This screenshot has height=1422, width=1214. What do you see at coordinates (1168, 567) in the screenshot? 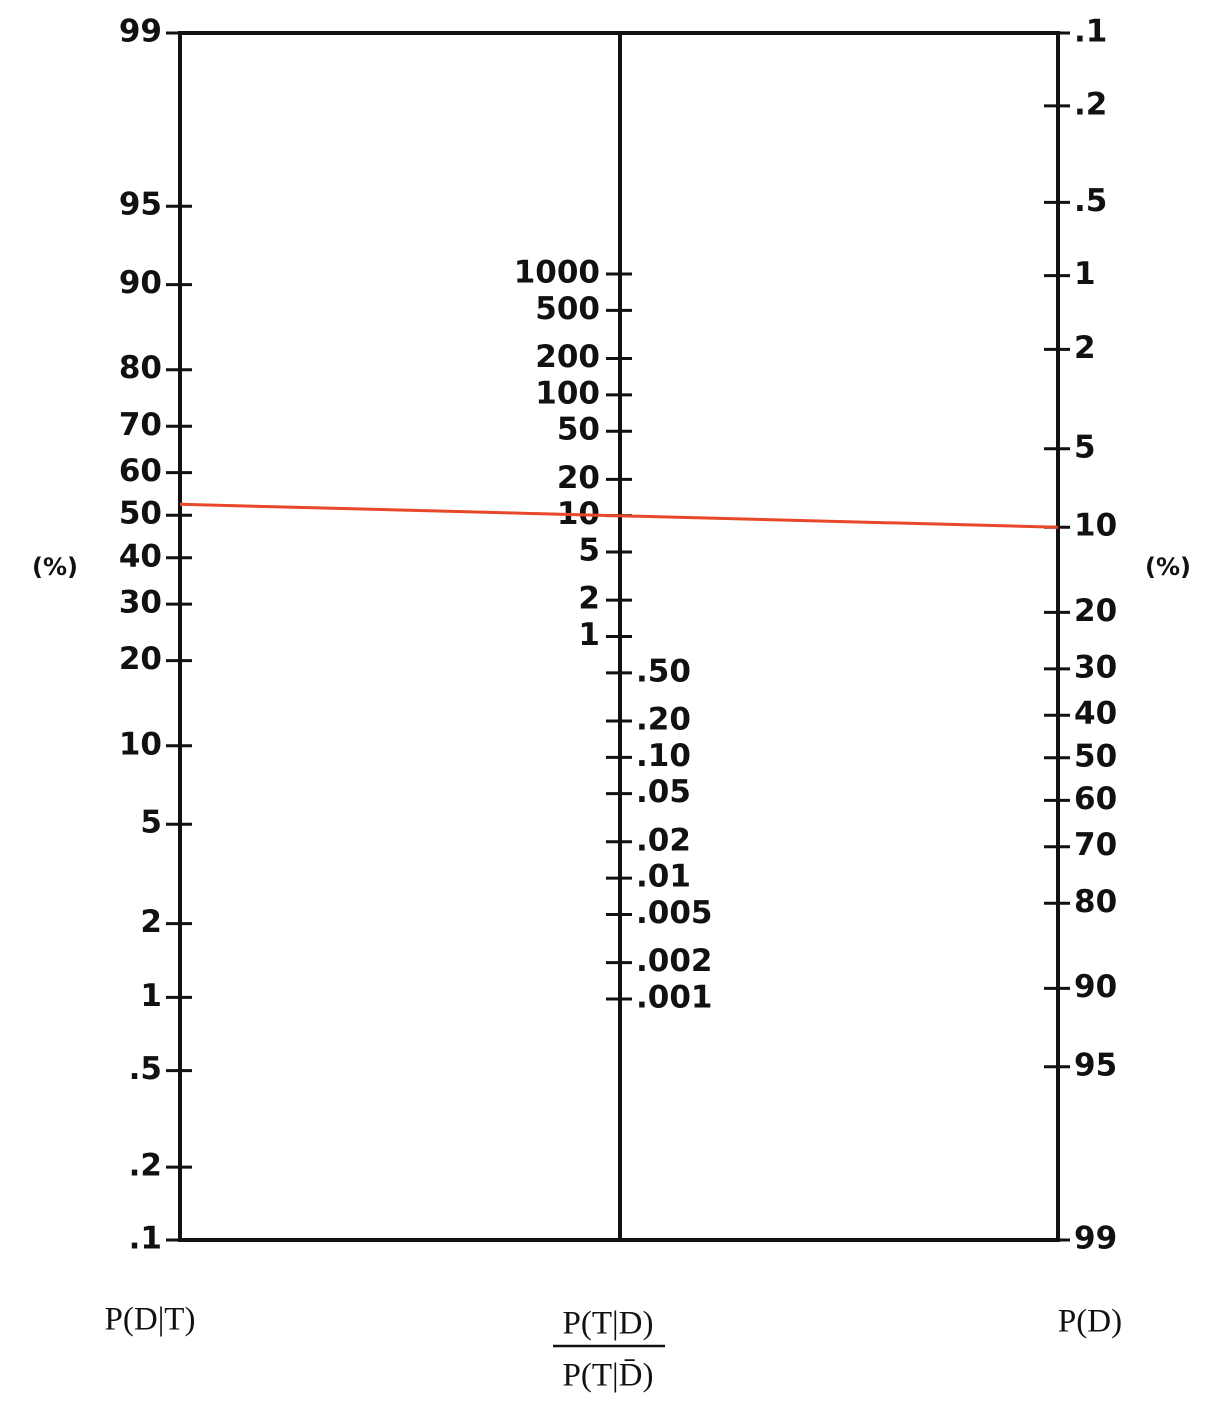
I see `right-unit: (%)` at bounding box center [1168, 567].